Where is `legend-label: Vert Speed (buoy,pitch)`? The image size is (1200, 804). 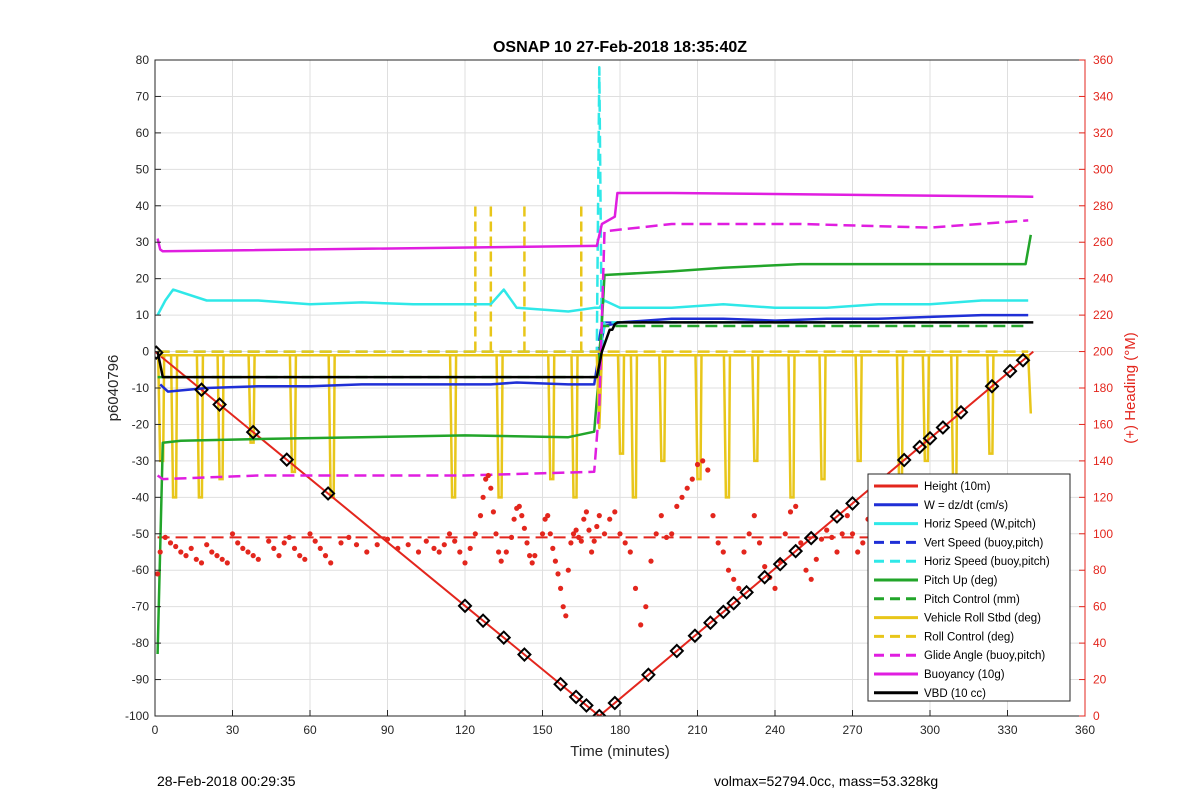 legend-label: Vert Speed (buoy,pitch) is located at coordinates (983, 543).